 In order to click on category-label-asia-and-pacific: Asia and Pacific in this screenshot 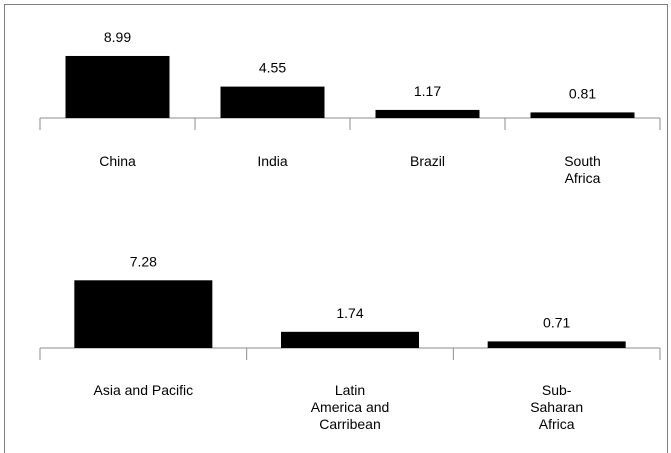, I will do `click(144, 390)`.